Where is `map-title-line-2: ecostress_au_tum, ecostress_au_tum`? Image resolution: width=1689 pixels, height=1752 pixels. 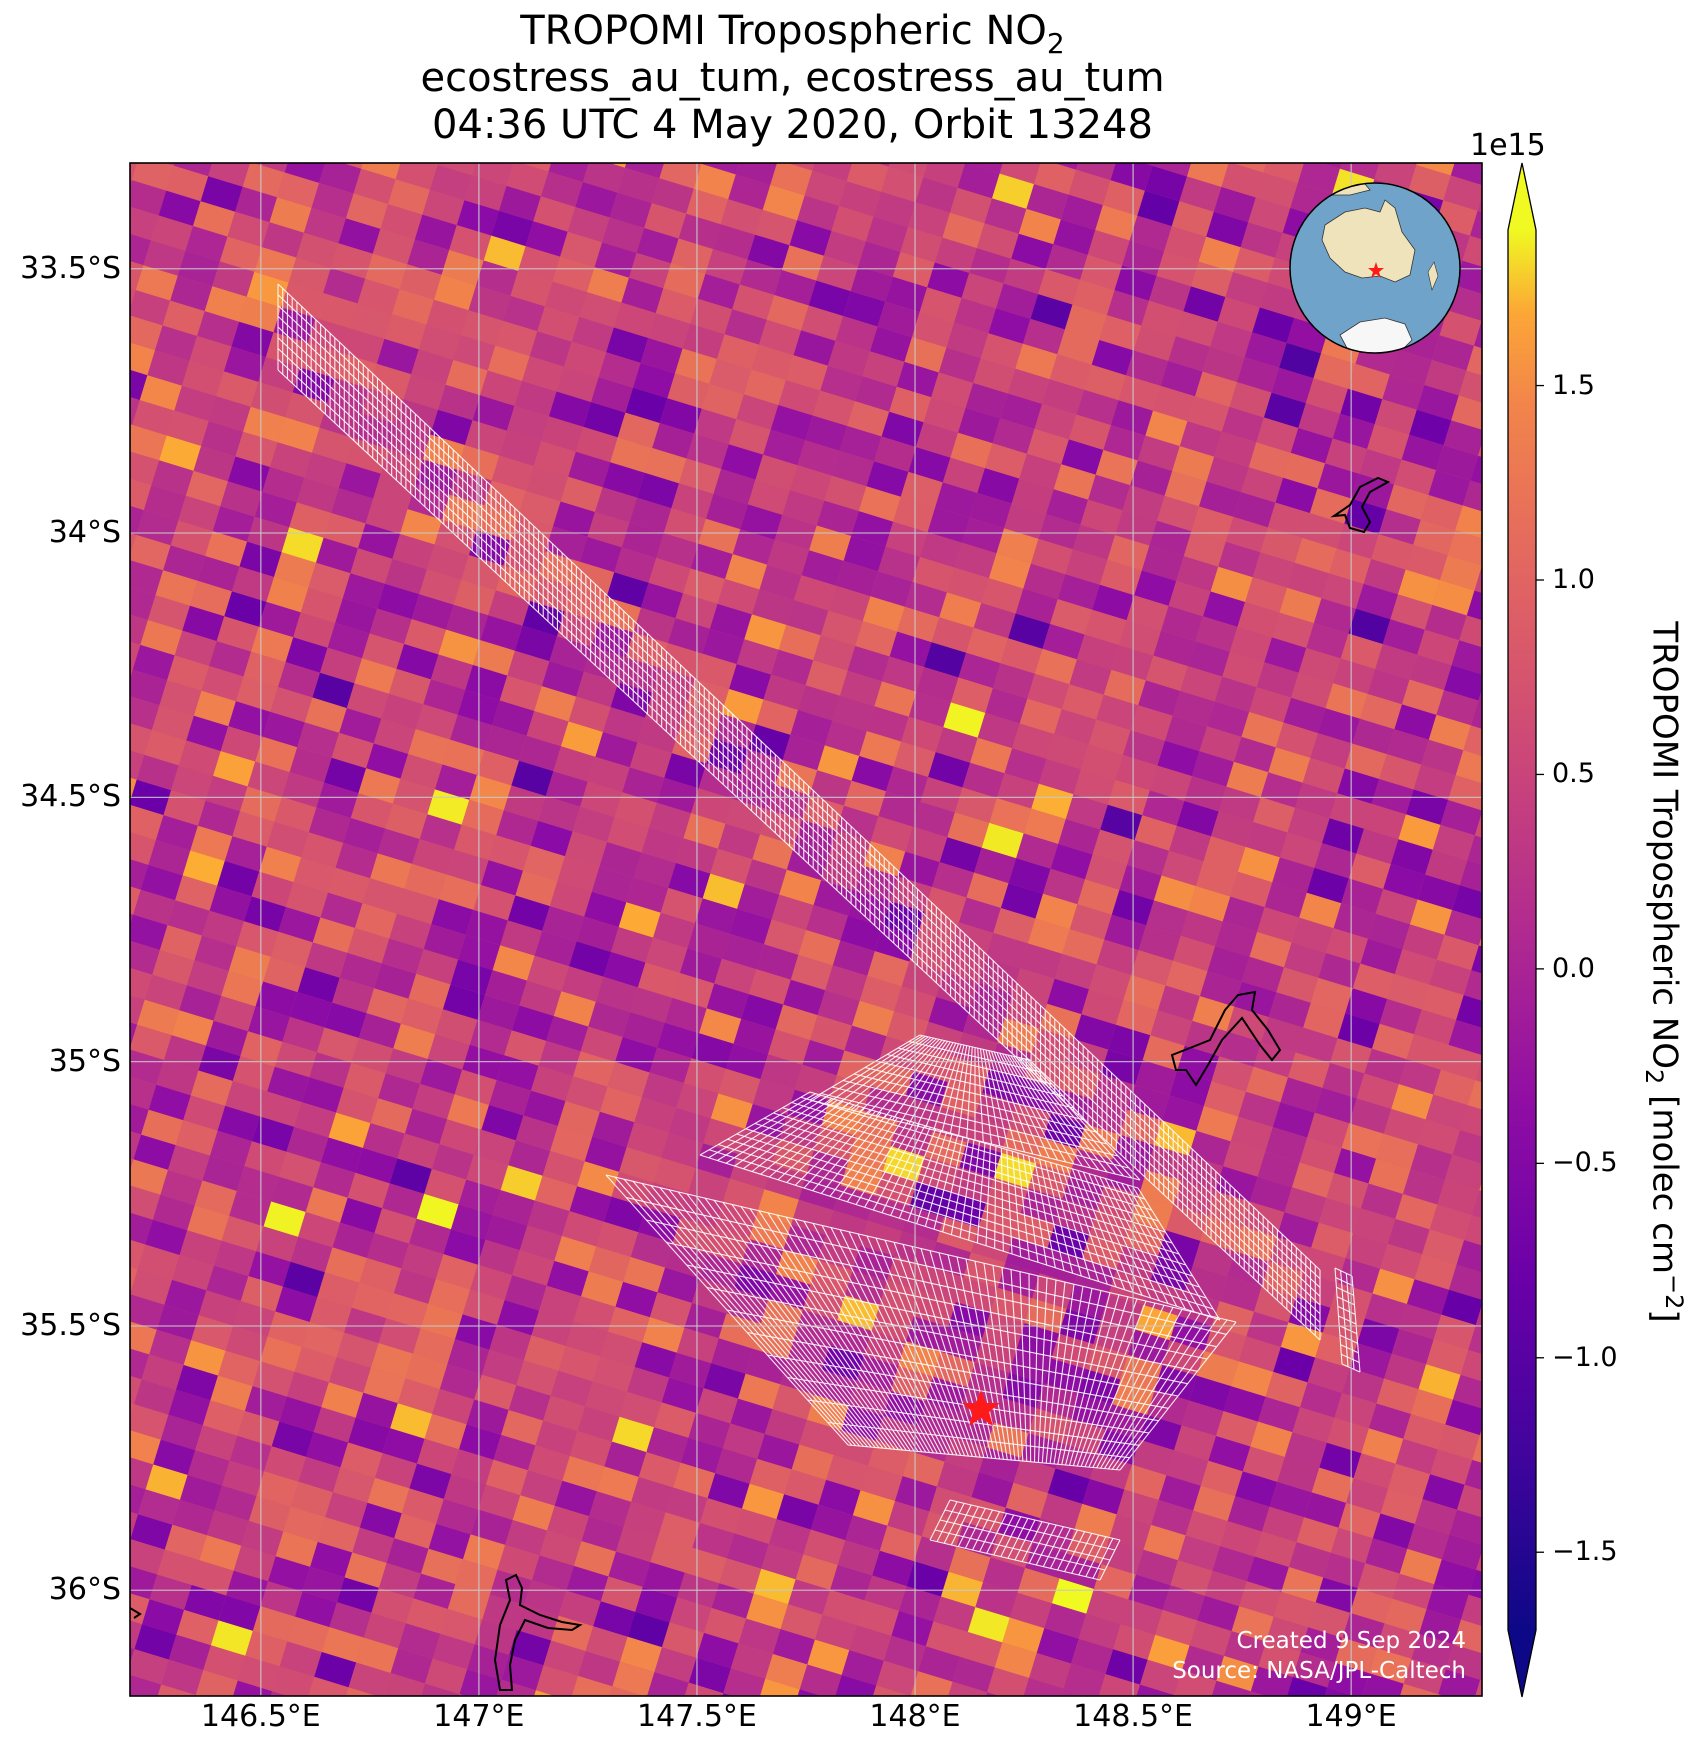 map-title-line-2: ecostress_au_tum, ecostress_au_tum is located at coordinates (792, 78).